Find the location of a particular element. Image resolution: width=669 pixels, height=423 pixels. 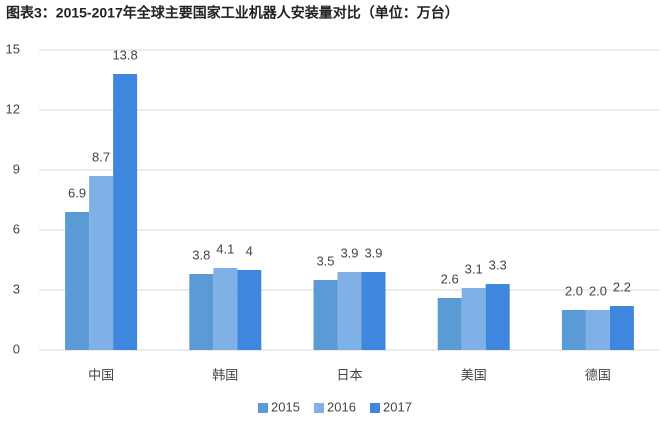

value-label: 4.1 is located at coordinates (225, 248).